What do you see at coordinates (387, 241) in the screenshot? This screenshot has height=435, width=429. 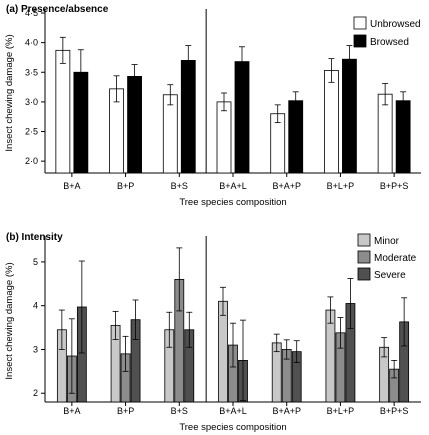 I see `legend-label: Minor` at bounding box center [387, 241].